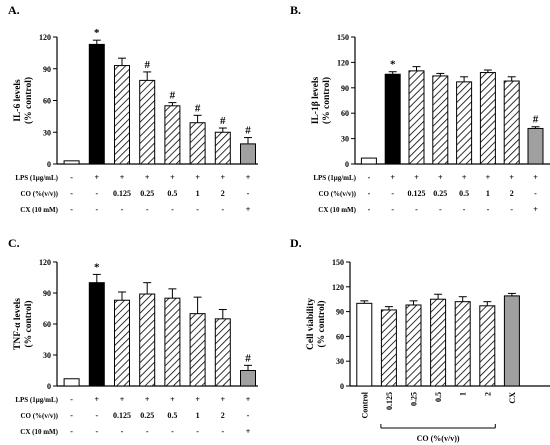  Describe the element at coordinates (14, 10) in the screenshot. I see `panel-label: A.` at that location.